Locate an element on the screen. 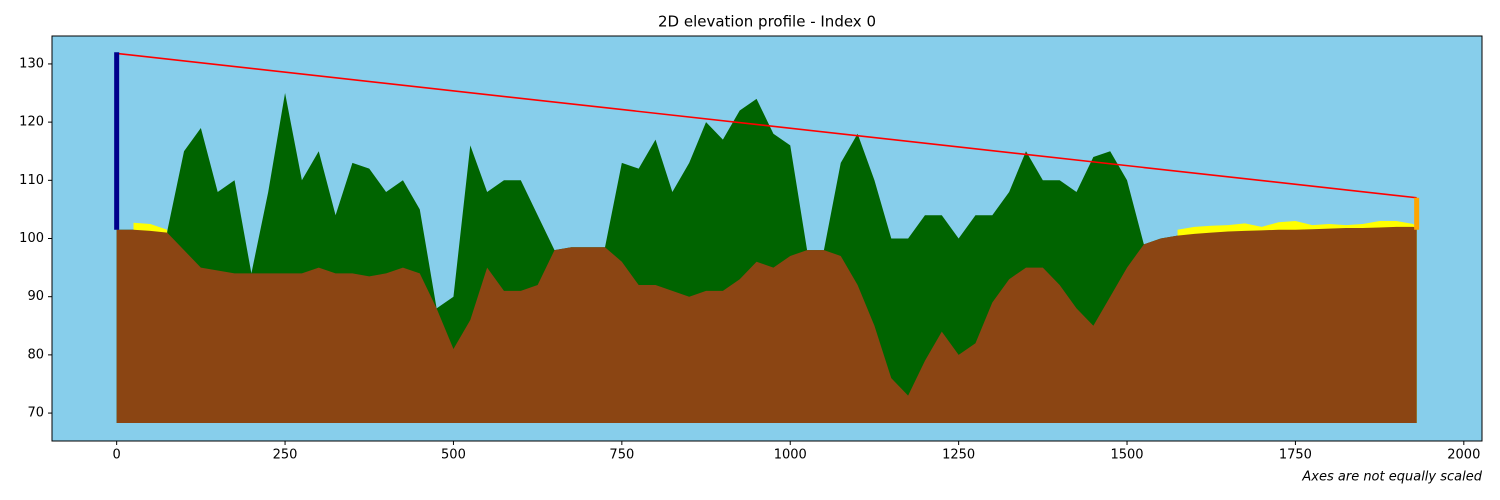 The height and width of the screenshot is (500, 1500). chart-title: 2D elevation profile - Index 0 is located at coordinates (767, 22).